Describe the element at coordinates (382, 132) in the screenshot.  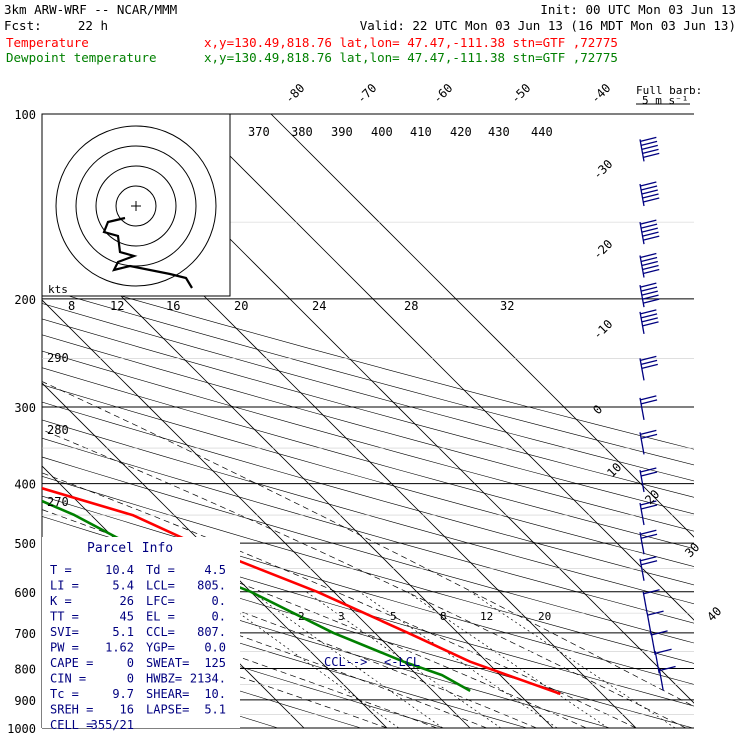
I see `theta-label: 400` at that location.